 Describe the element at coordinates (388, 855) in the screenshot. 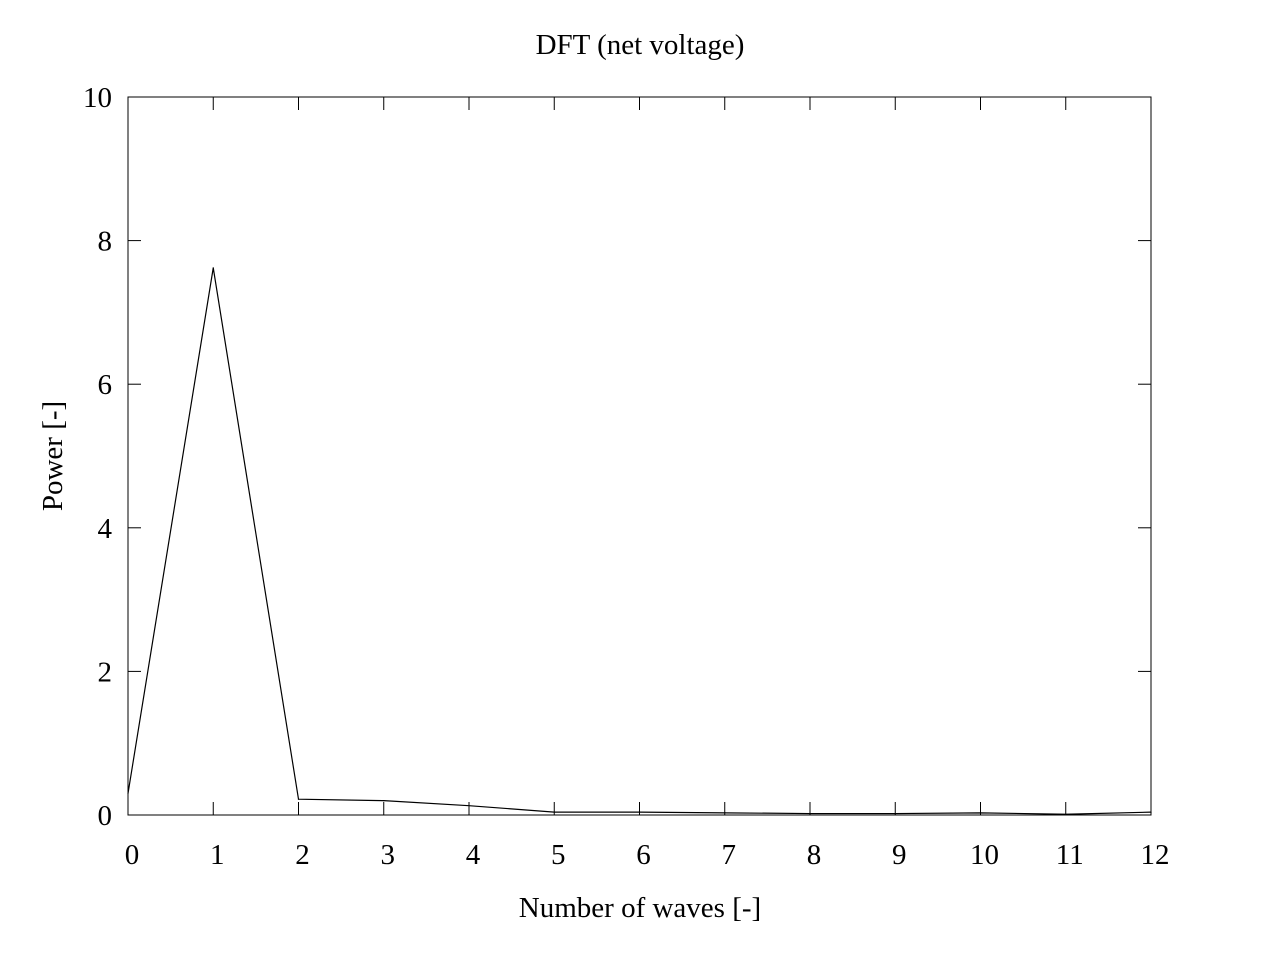

I see `x-tick-label: 3` at that location.